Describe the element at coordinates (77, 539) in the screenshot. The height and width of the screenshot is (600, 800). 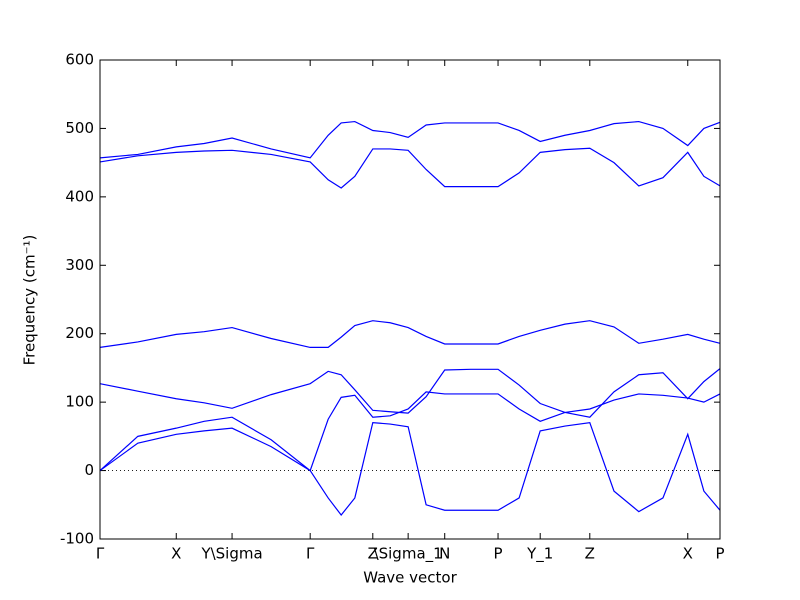
I see `y-tick-label: -100` at that location.